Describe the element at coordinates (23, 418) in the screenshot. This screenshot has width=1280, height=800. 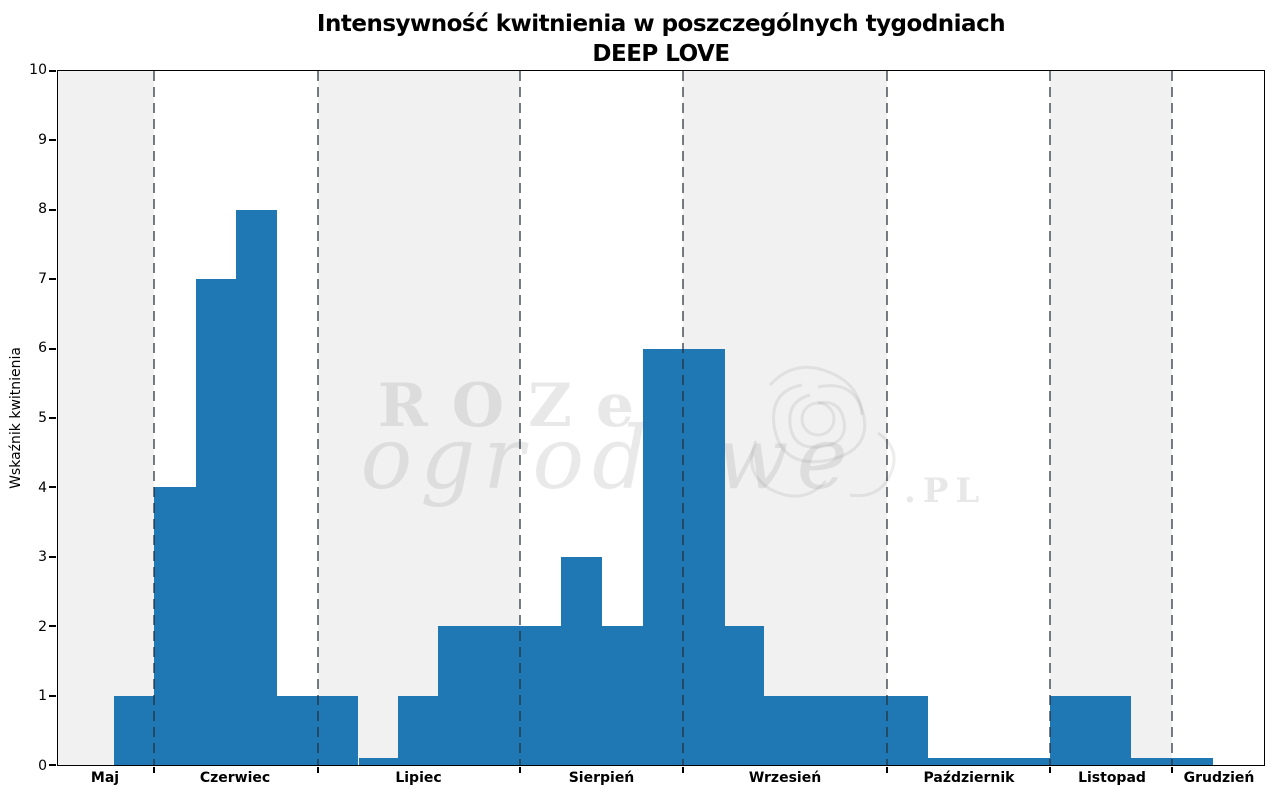
I see `y-axis-tick-labels: 0 1 2 3 4 5 6 7 8 9 10` at that location.